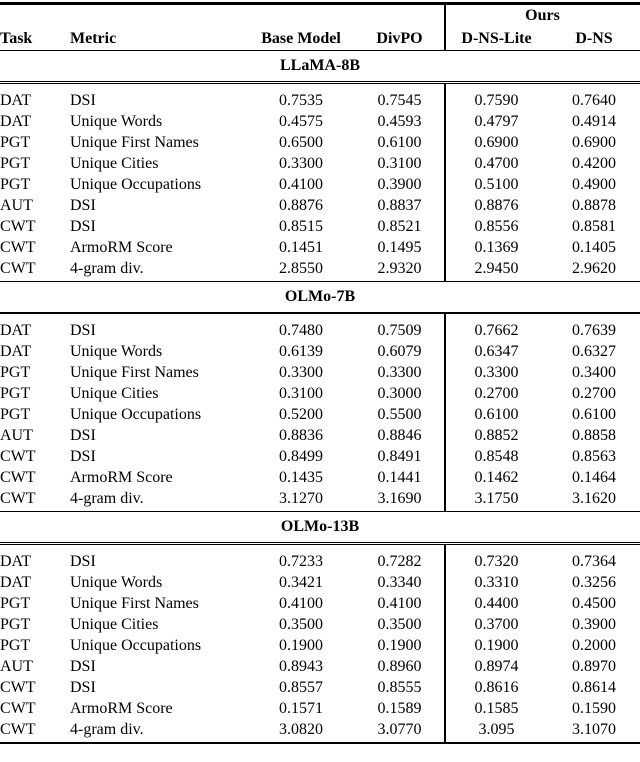  I want to click on value-dns-lite: 0.8556, so click(496, 226).